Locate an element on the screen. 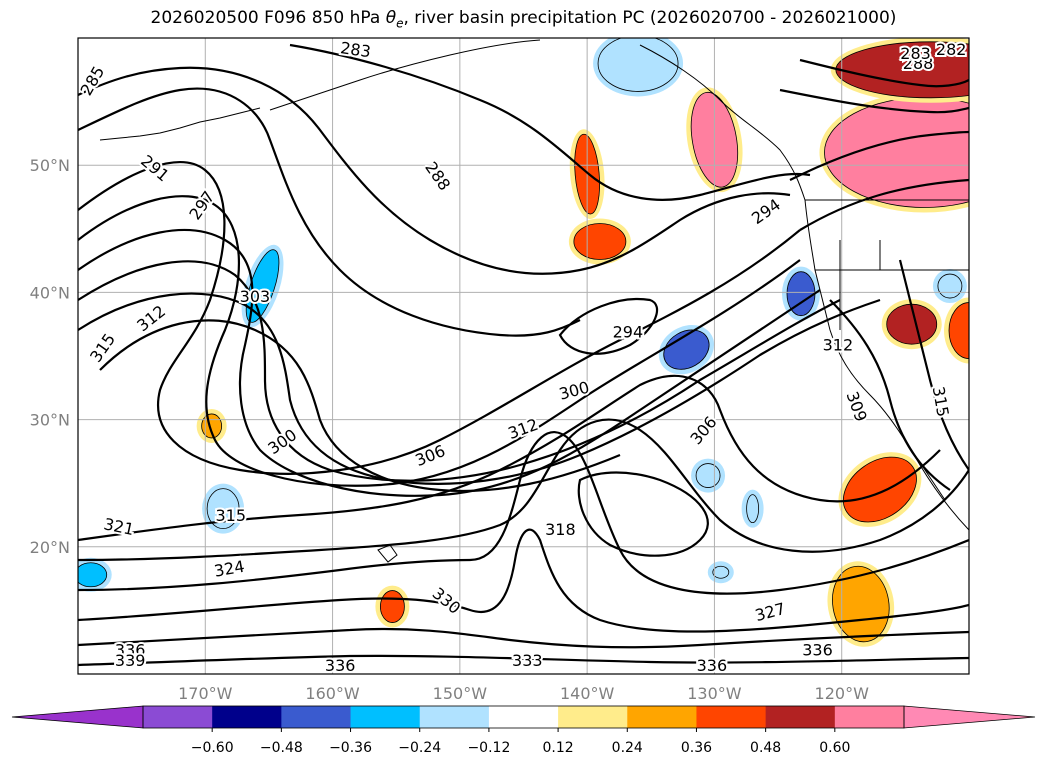 This screenshot has height=767, width=1047. lon-tick-label: 130°W is located at coordinates (714, 693).